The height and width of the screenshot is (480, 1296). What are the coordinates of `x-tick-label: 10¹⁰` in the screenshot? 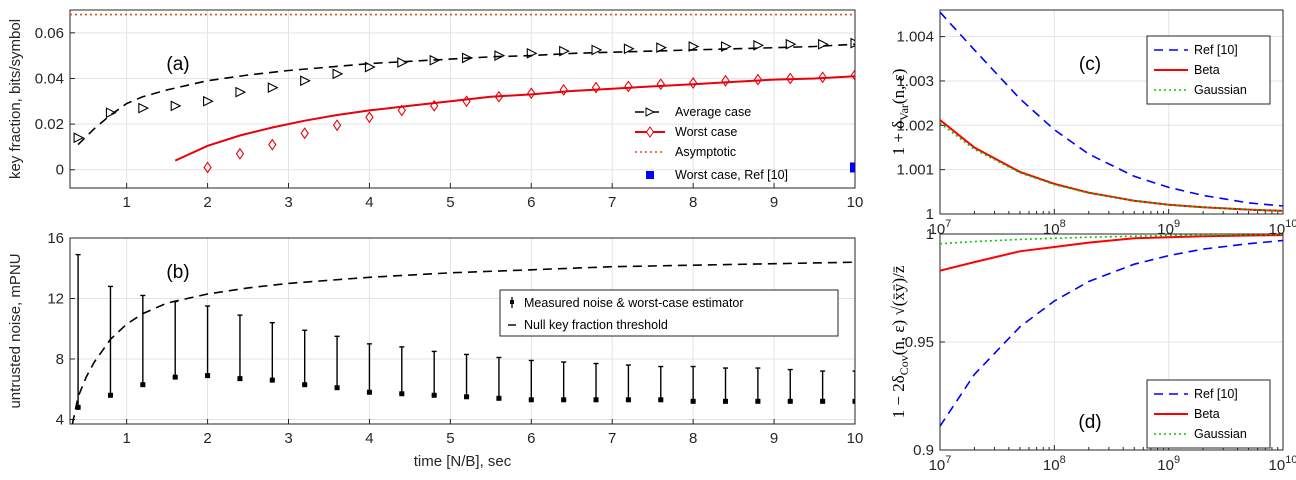 It's located at (1282, 464).